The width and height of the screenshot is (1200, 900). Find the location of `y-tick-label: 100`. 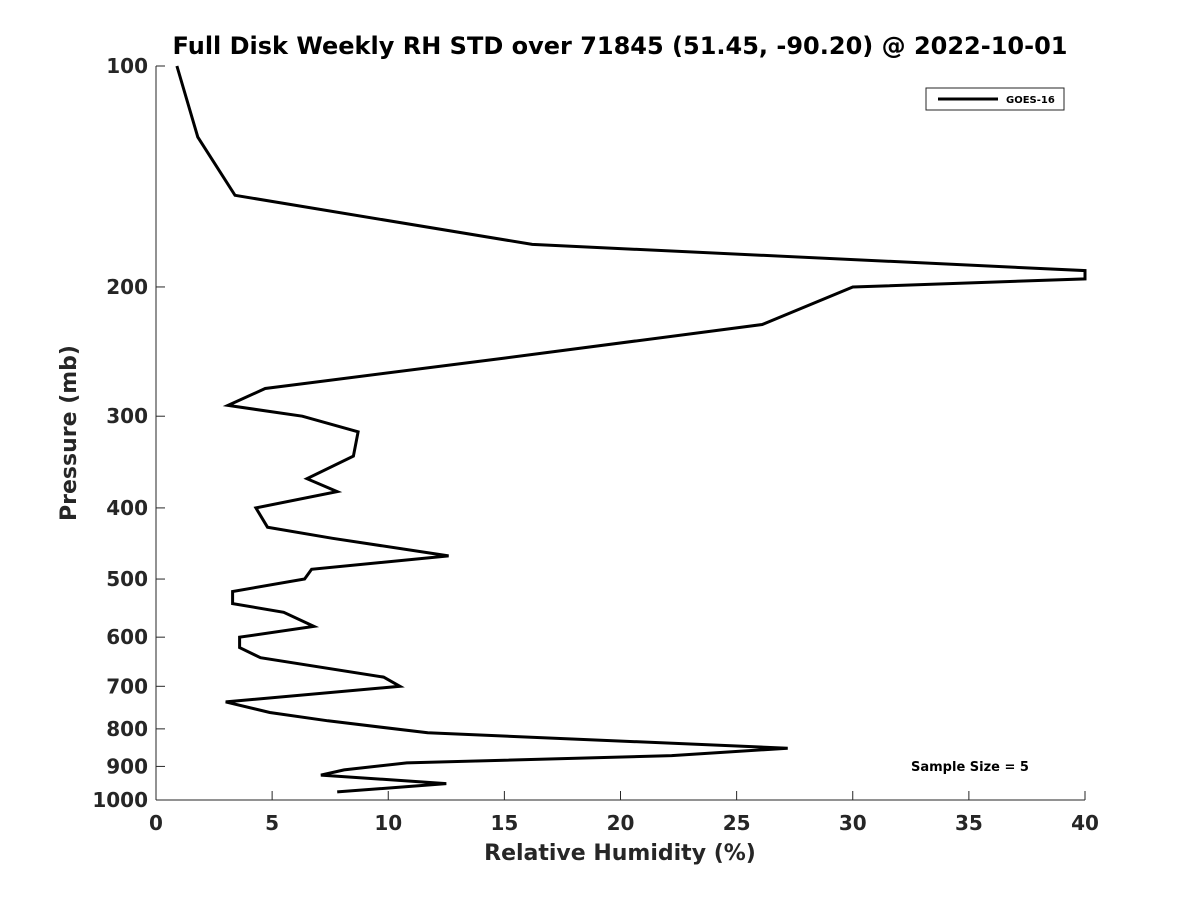

y-tick-label: 100 is located at coordinates (127, 66).